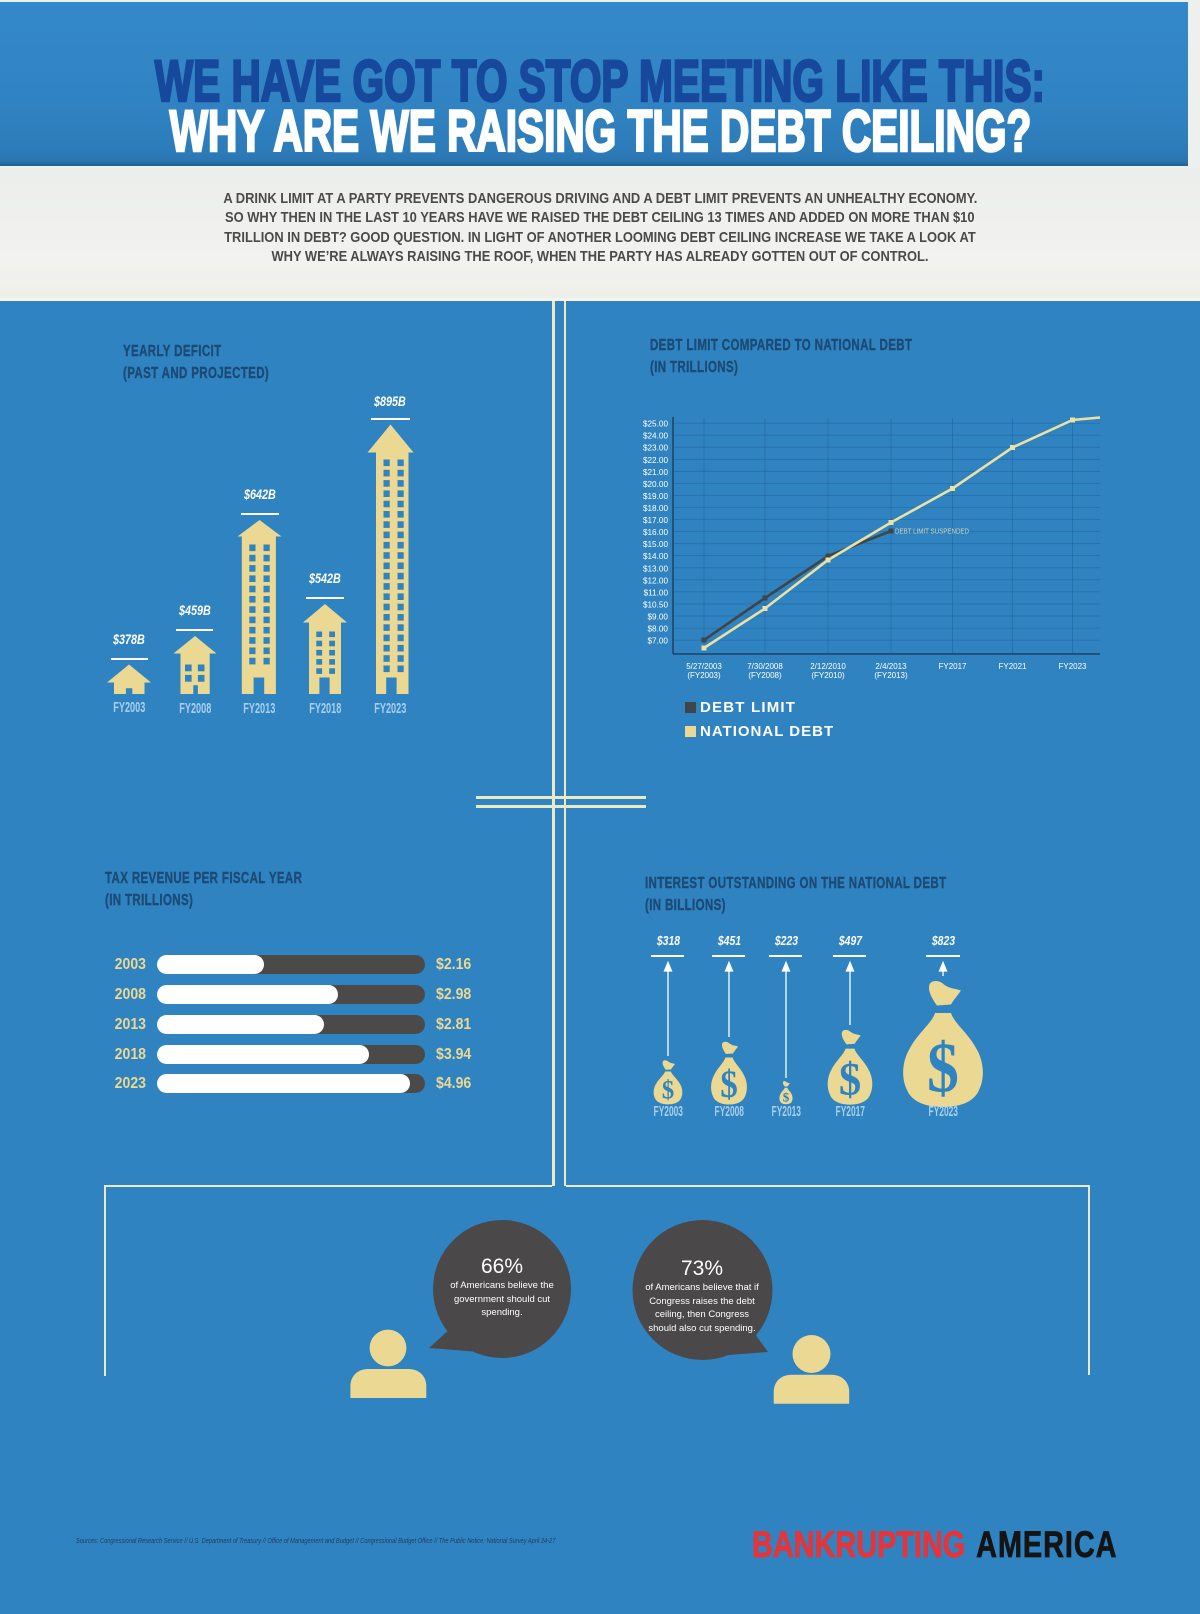  Describe the element at coordinates (658, 629) in the screenshot. I see `svg-text: $8.00` at that location.